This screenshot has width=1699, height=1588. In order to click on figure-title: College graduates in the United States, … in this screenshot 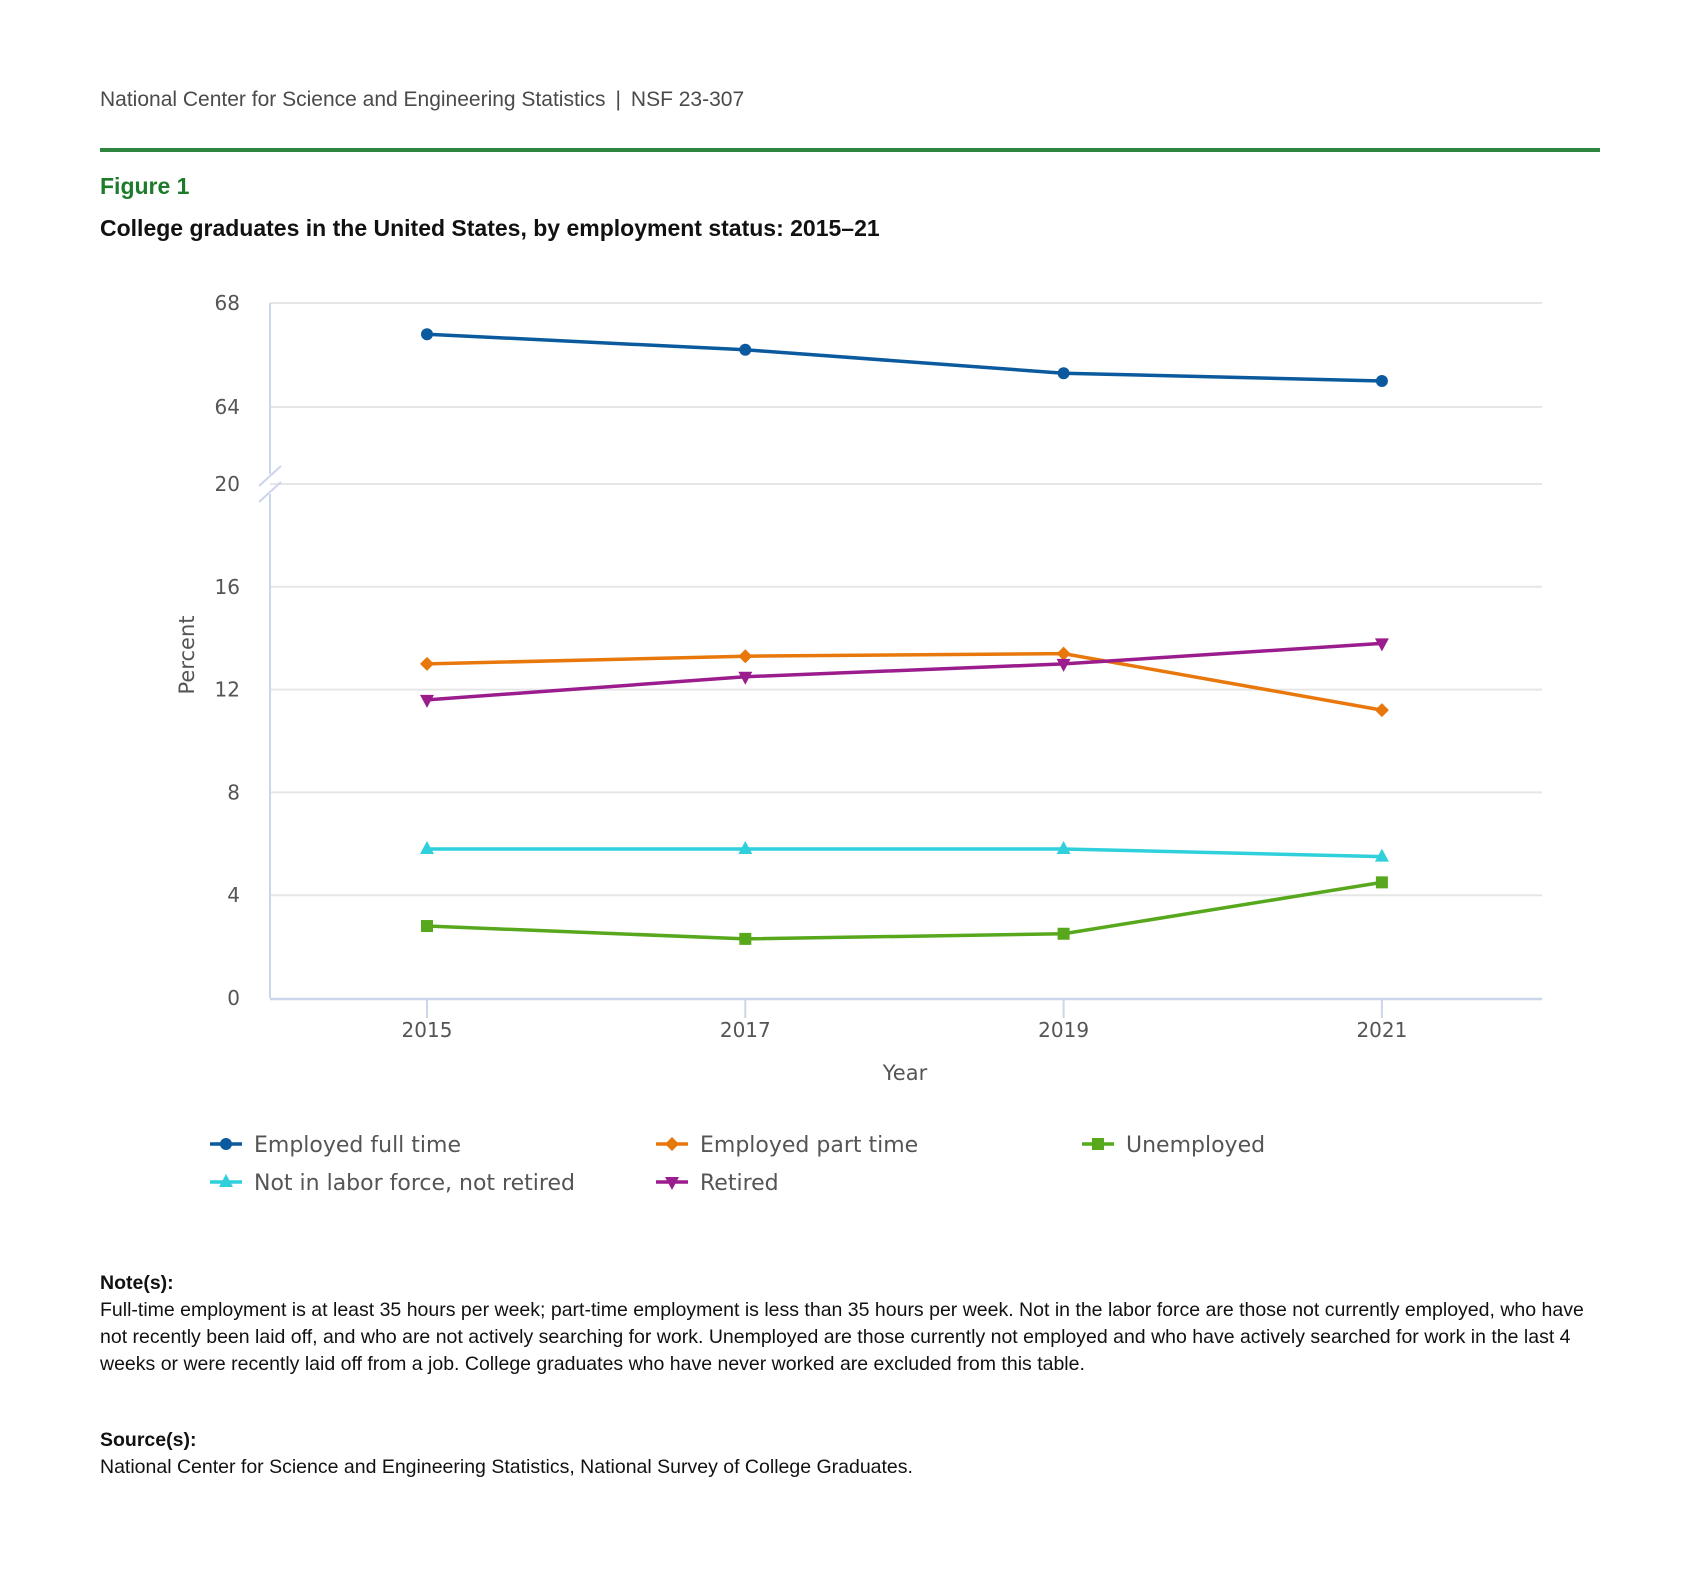, I will do `click(490, 228)`.